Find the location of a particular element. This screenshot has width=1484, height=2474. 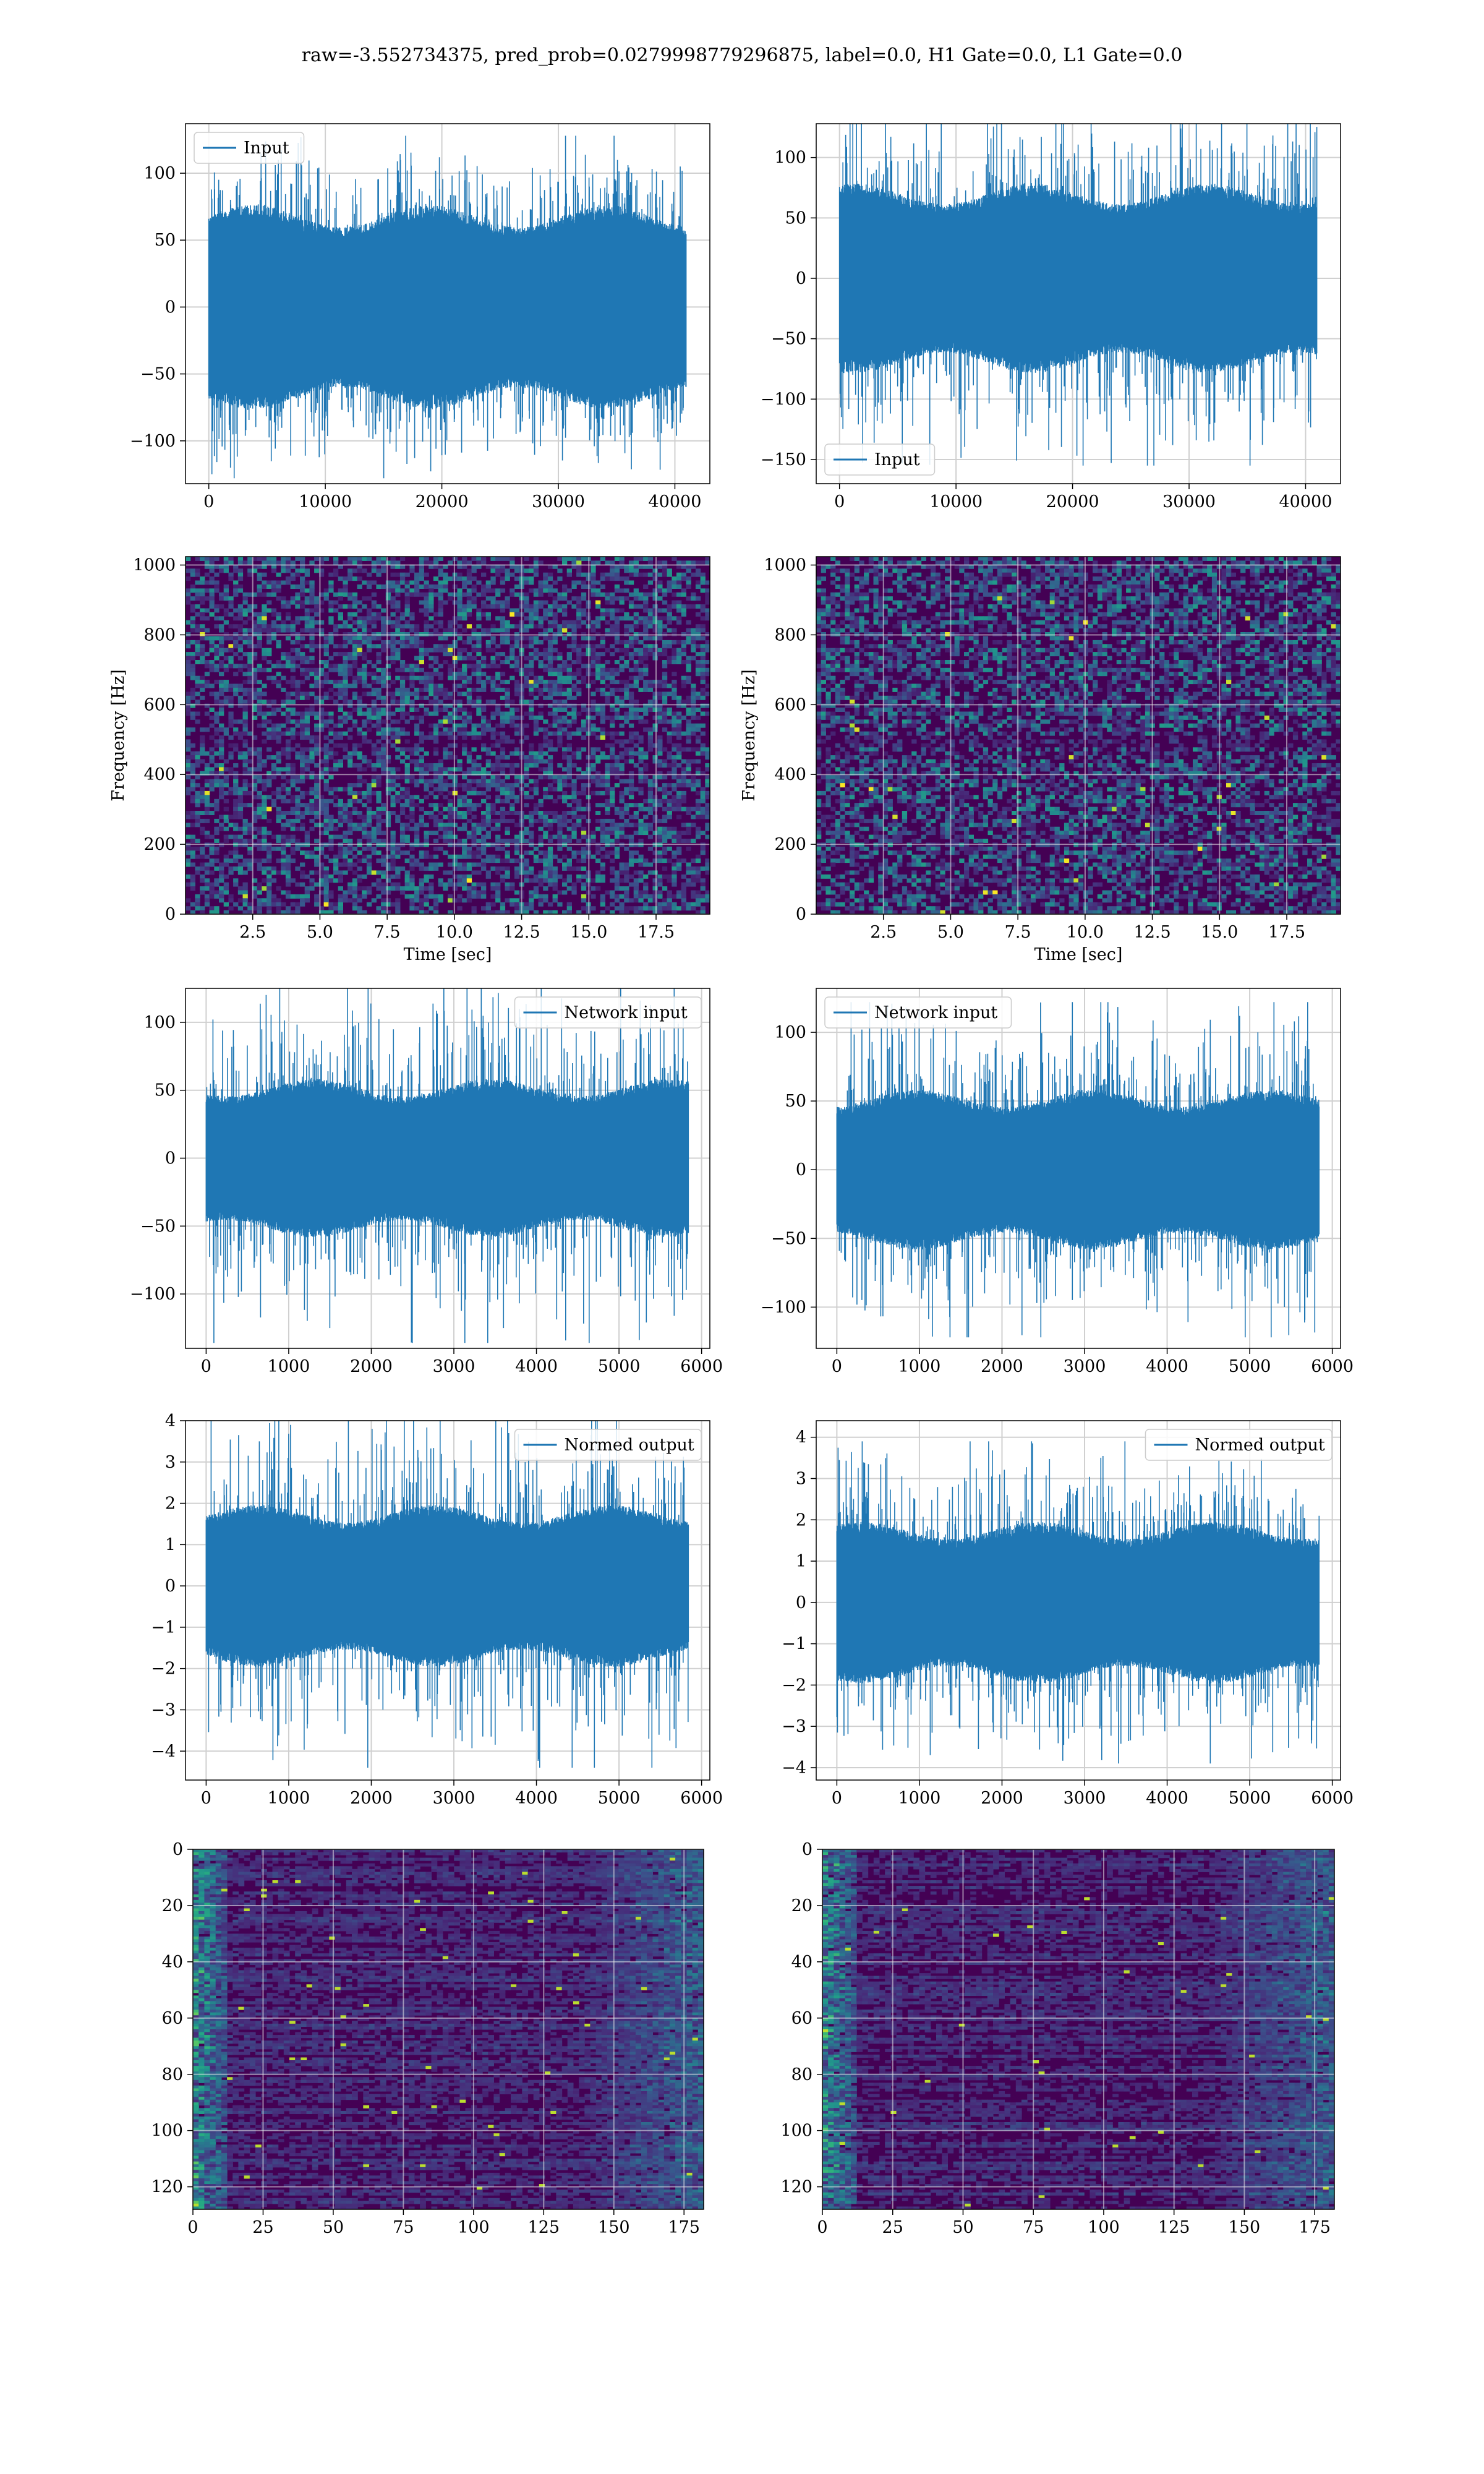

x-tick-label: 2.5 is located at coordinates (252, 932).